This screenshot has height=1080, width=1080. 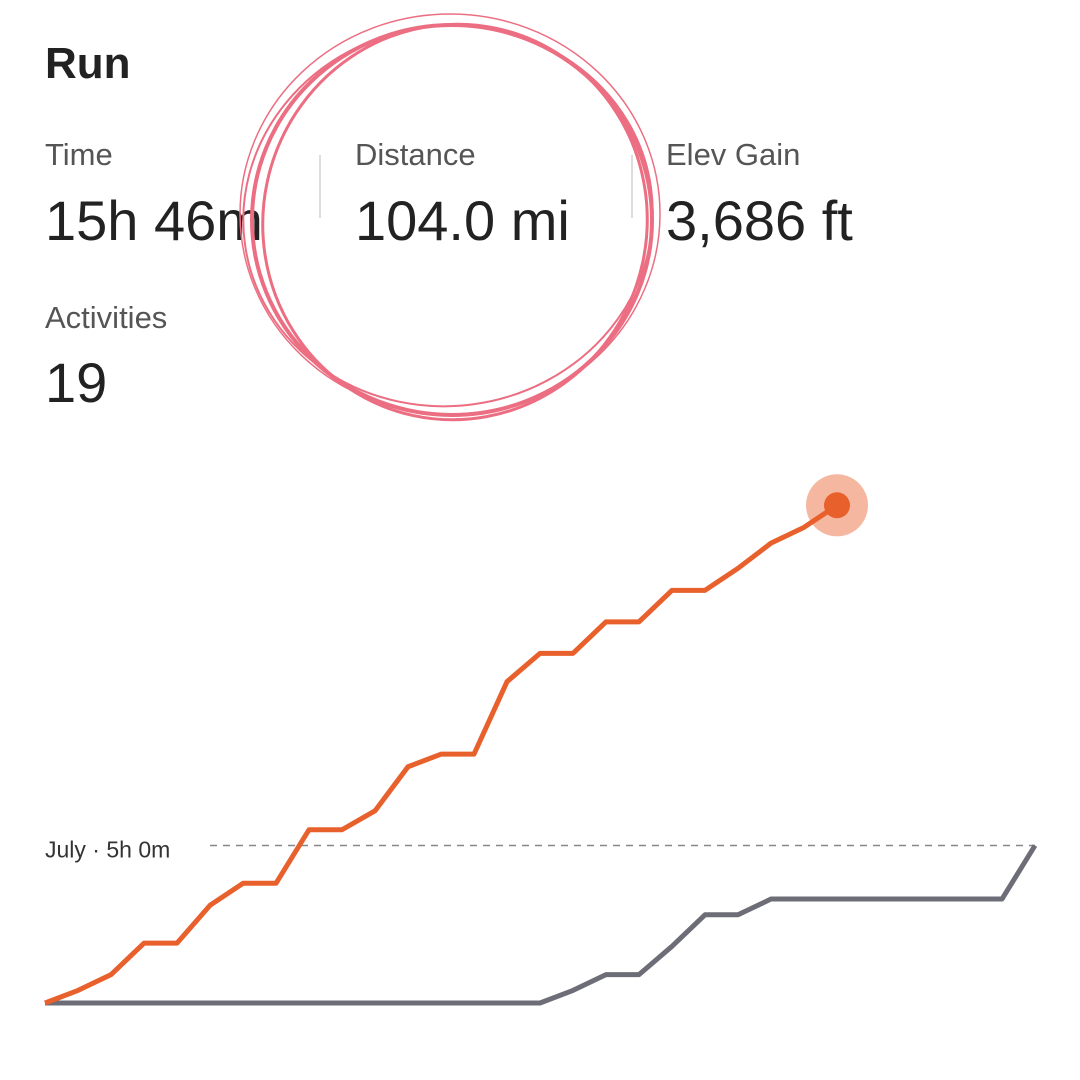 What do you see at coordinates (759, 220) in the screenshot?
I see `stat-value: 3,686 ft` at bounding box center [759, 220].